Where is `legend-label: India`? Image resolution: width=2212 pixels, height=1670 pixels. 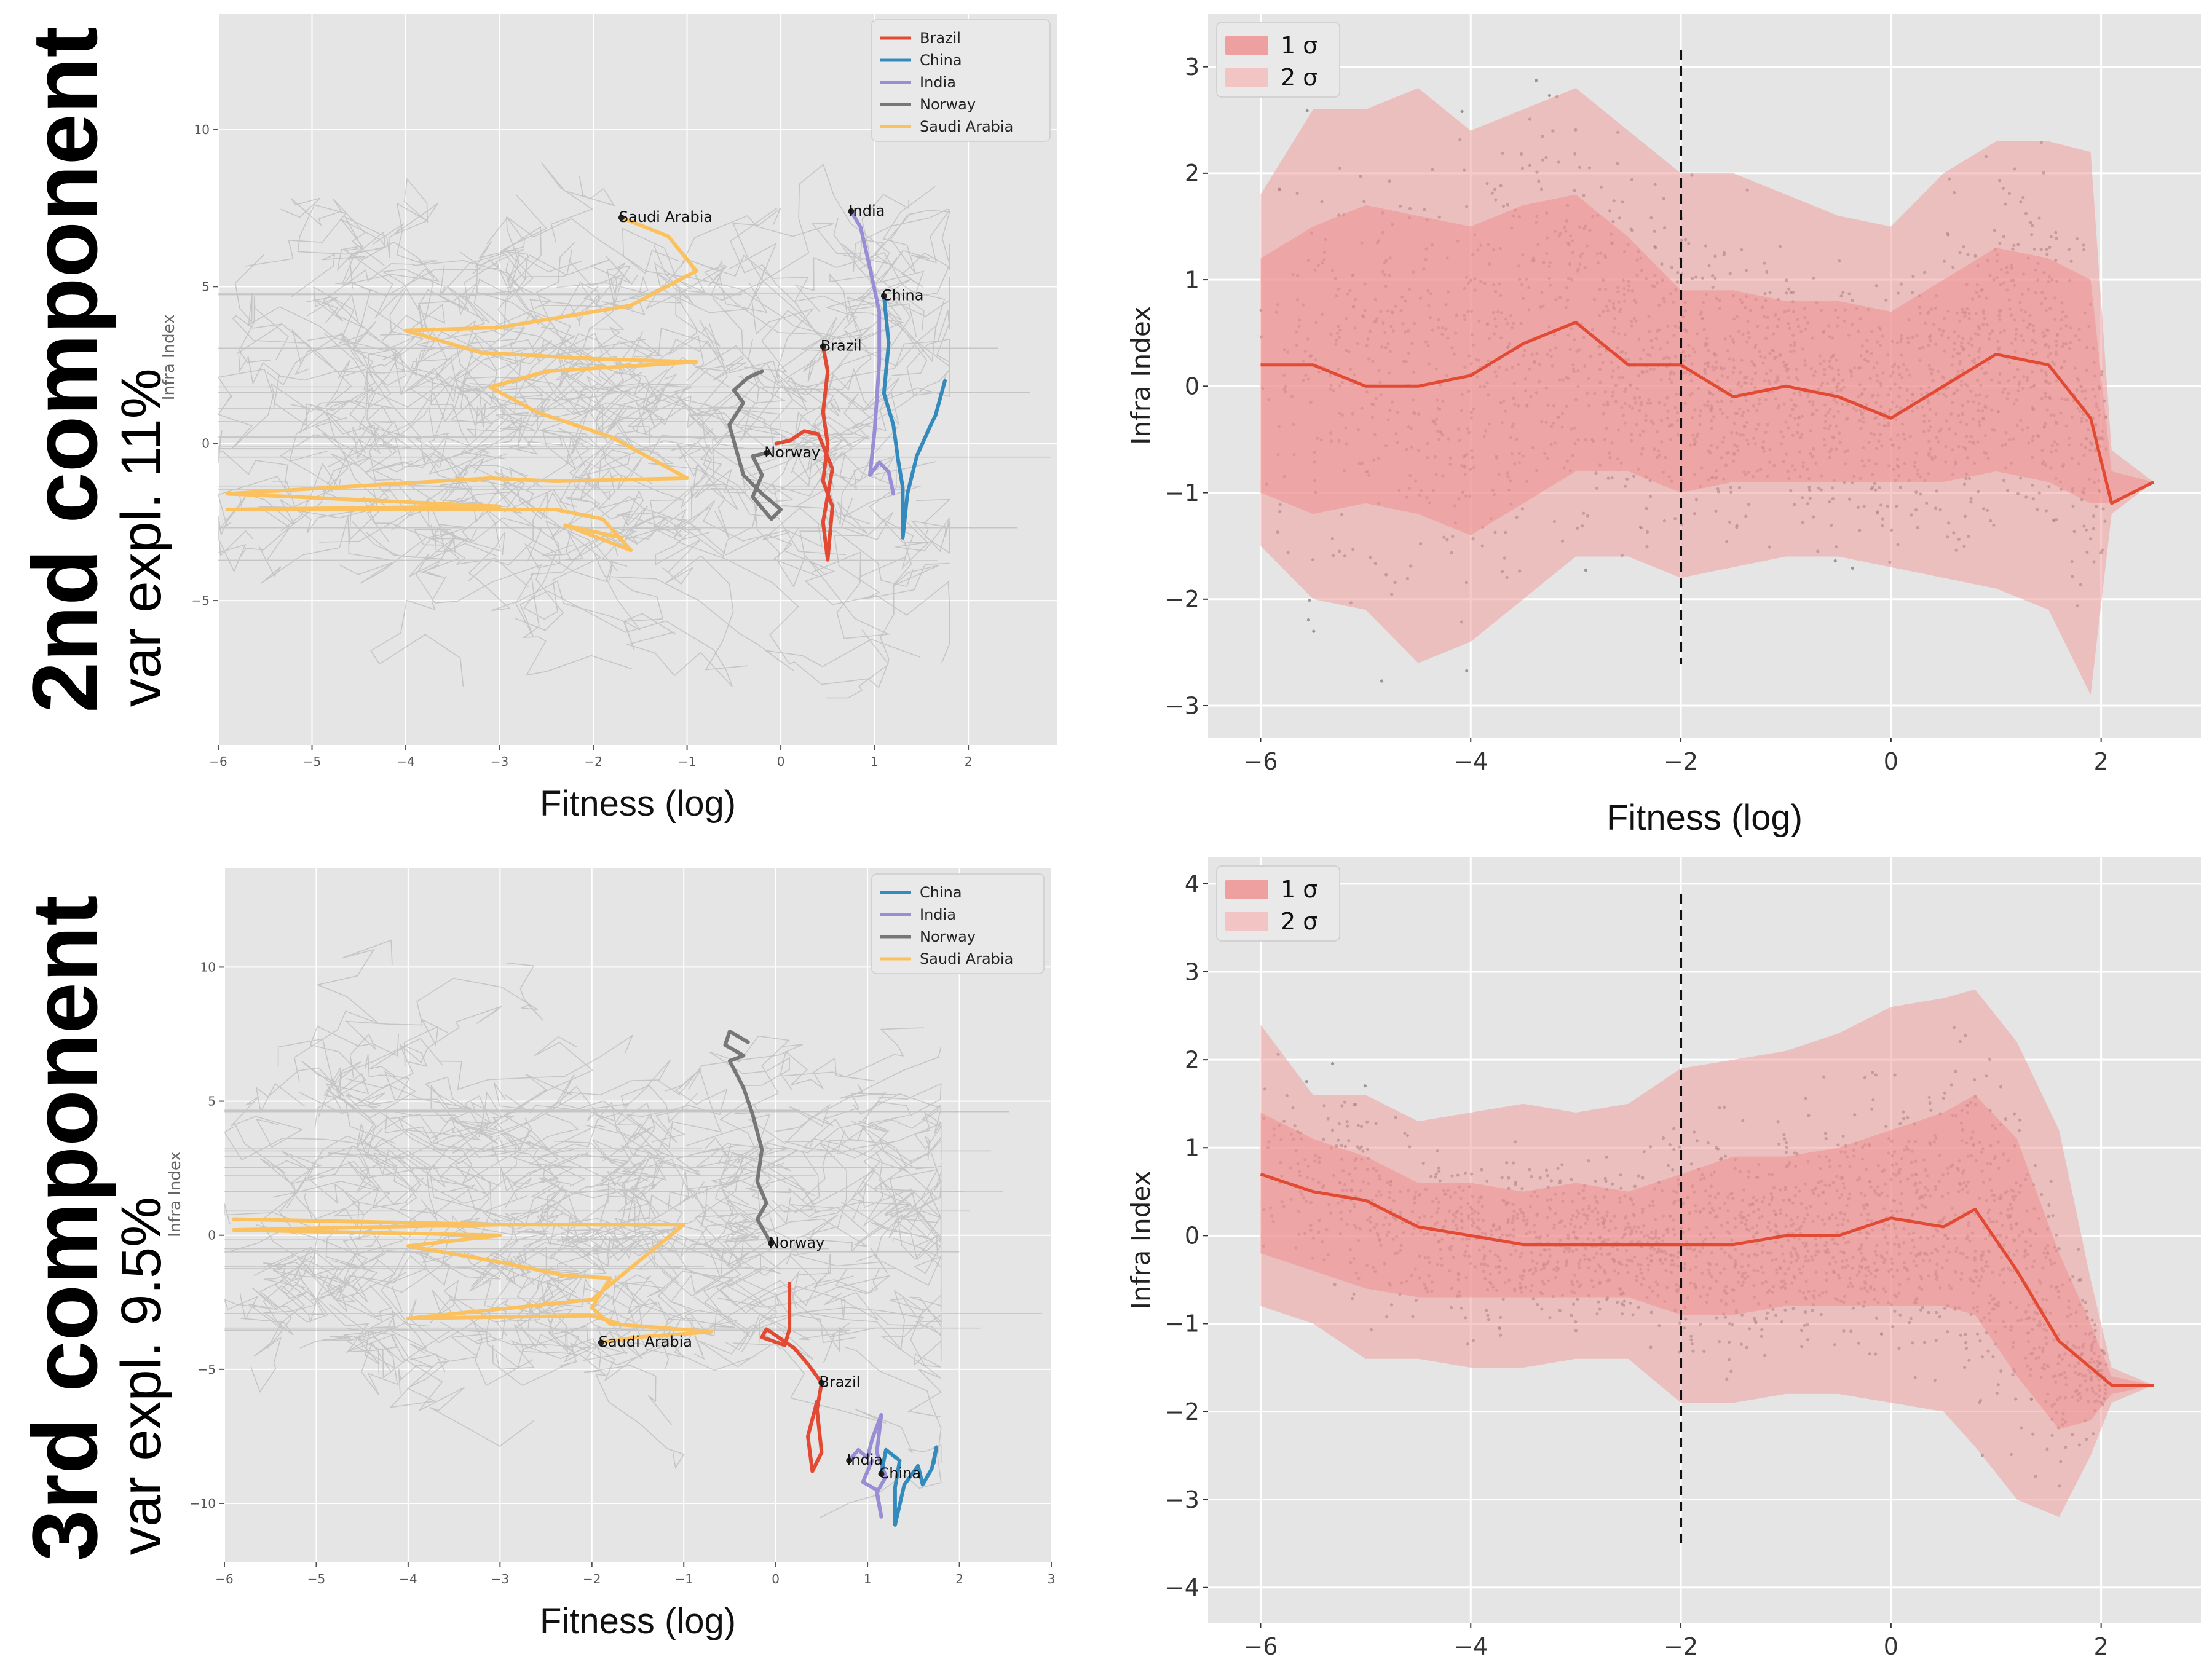
legend-label: India is located at coordinates (938, 914).